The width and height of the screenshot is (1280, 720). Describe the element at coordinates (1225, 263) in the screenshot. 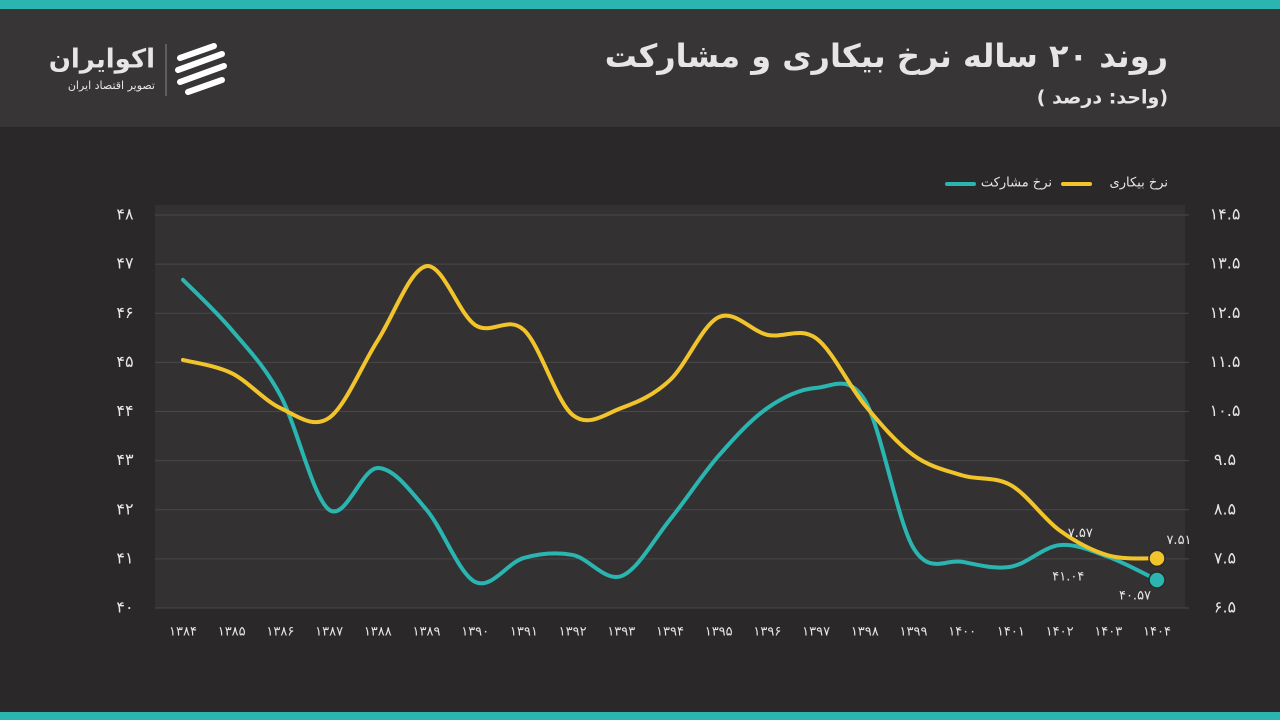

I see `y2-tick-label: ۱۳.۵` at that location.